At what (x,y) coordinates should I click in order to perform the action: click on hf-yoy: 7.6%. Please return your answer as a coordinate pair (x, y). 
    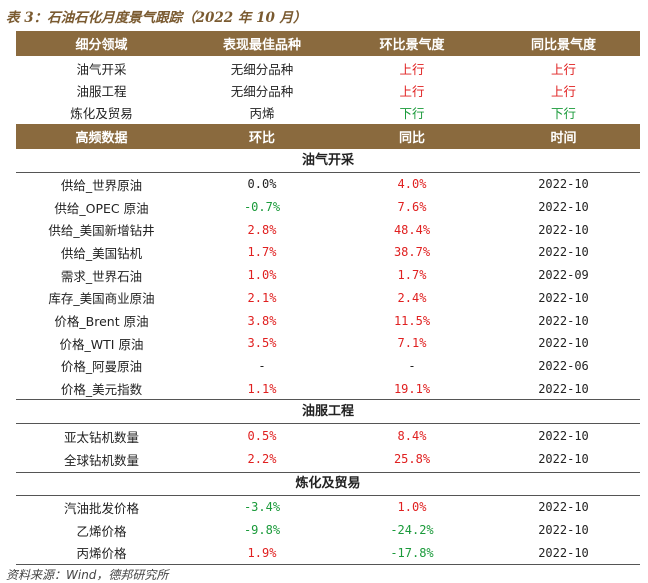
    Looking at the image, I should click on (412, 207).